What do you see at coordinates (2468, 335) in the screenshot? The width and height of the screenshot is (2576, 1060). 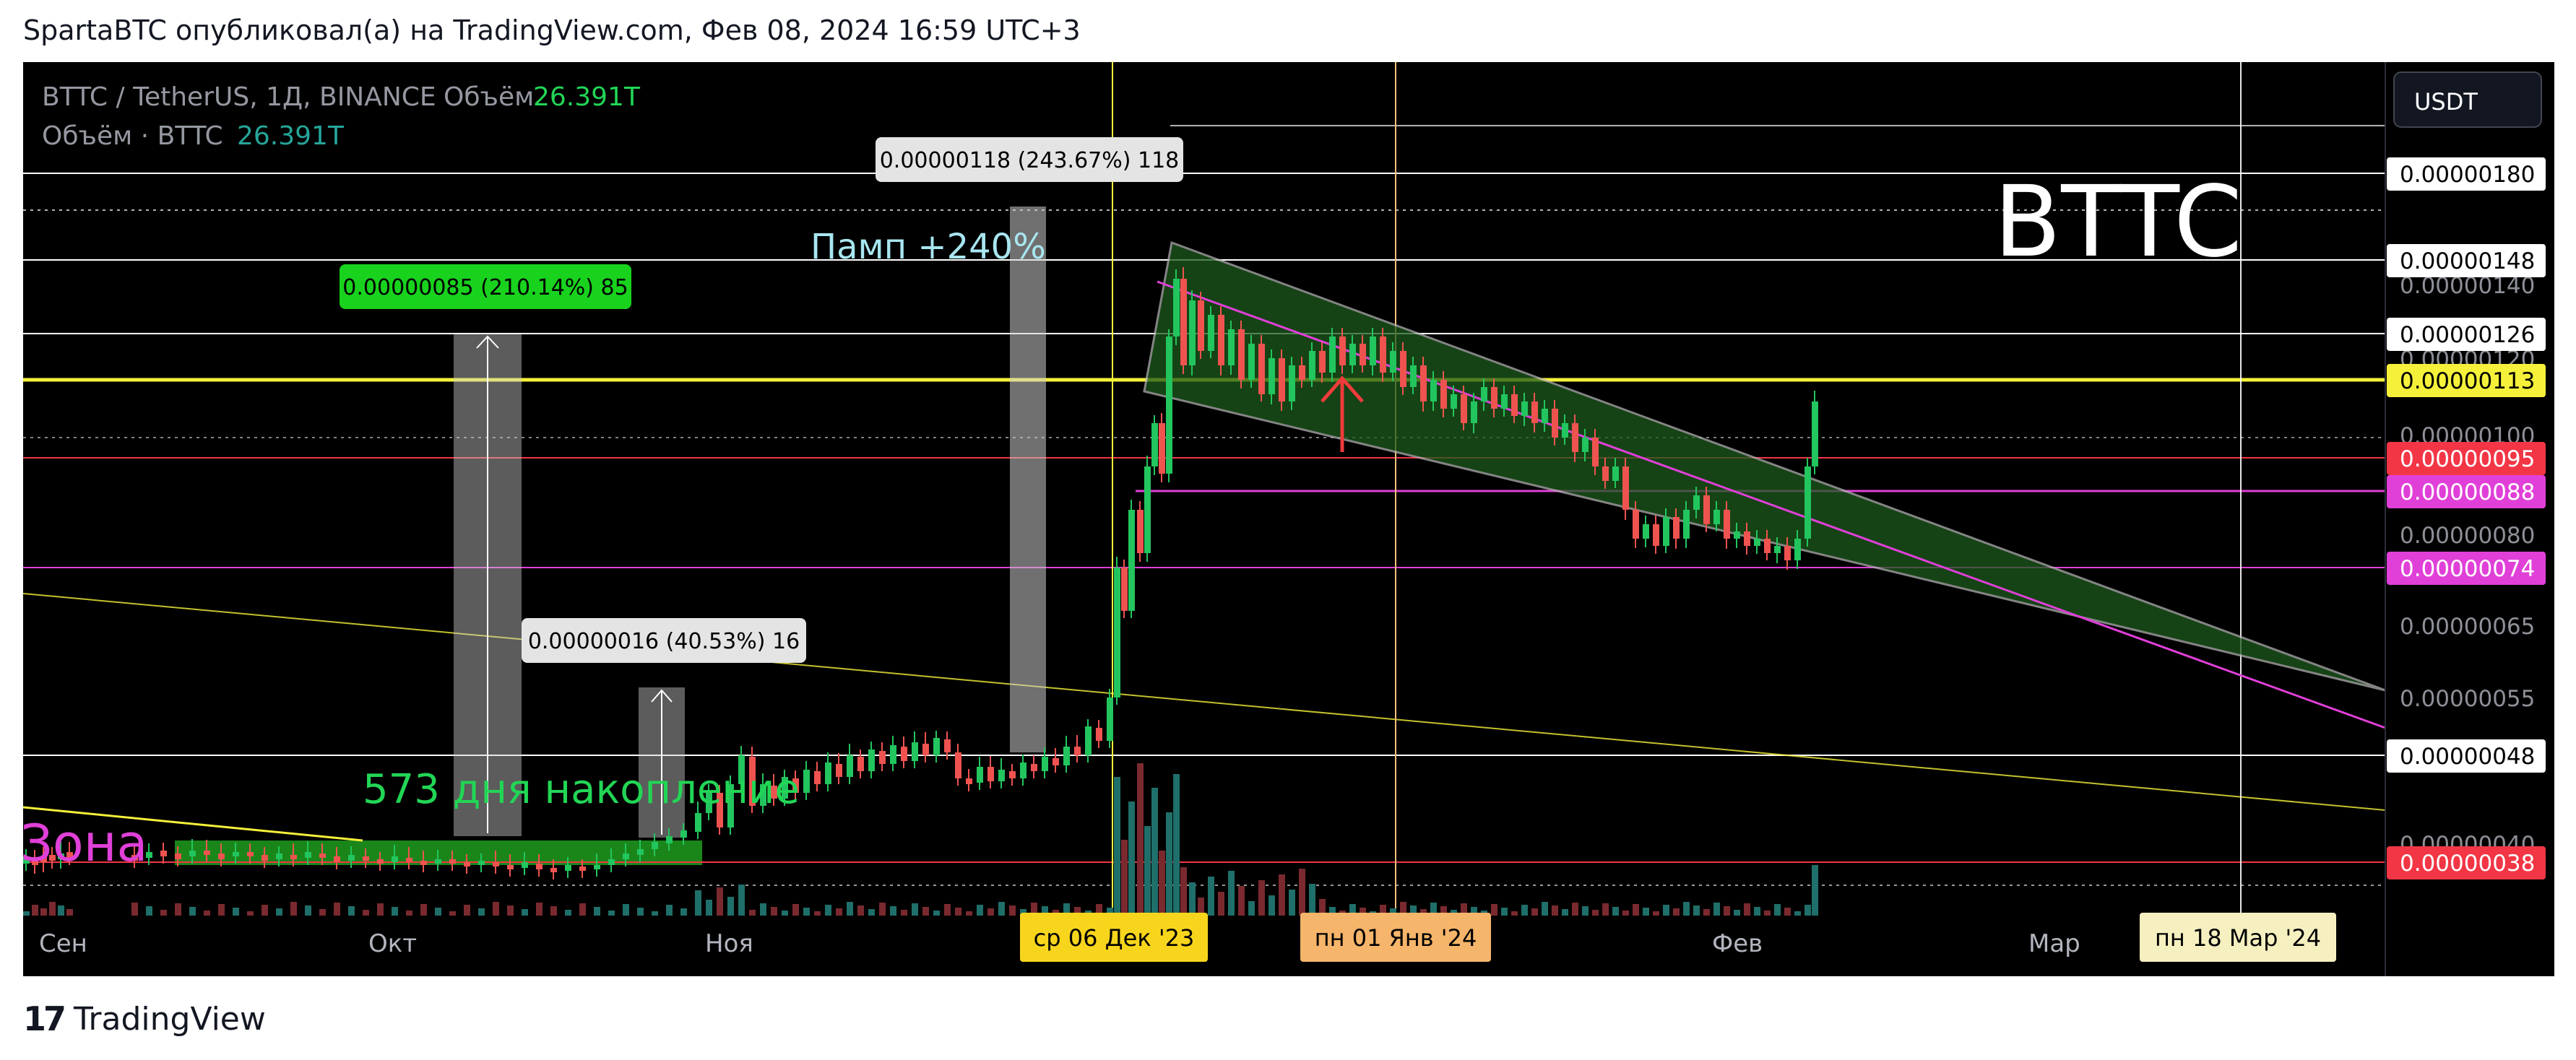 I see `svg-text: 0.00000126` at bounding box center [2468, 335].